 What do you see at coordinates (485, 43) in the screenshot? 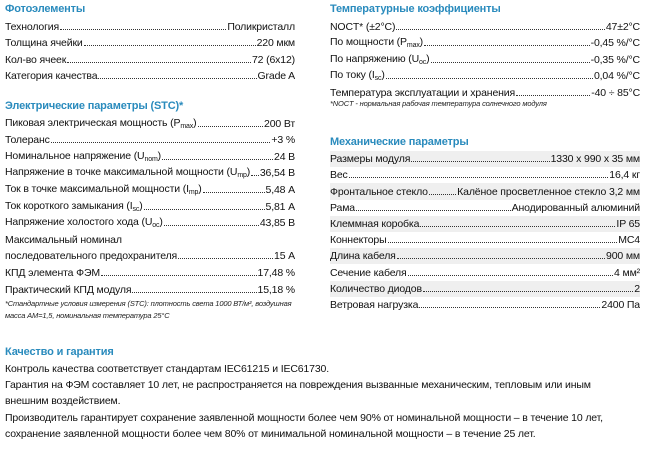
I see `spec-row: По мощности (Pmax) -0,45 %/°C` at bounding box center [485, 43].